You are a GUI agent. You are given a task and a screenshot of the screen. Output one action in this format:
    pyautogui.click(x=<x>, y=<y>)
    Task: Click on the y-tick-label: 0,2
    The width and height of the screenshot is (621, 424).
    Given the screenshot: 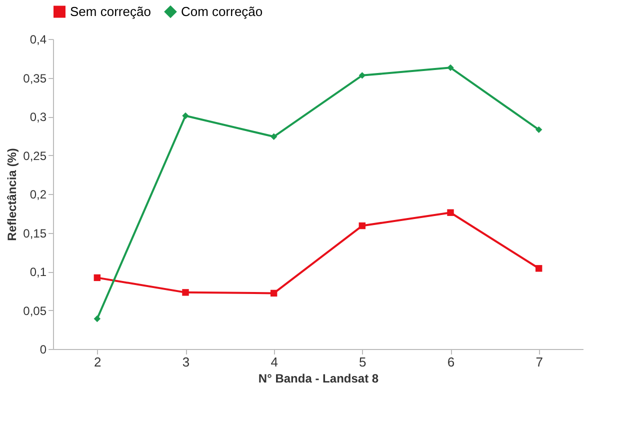 What is the action you would take?
    pyautogui.click(x=38, y=195)
    